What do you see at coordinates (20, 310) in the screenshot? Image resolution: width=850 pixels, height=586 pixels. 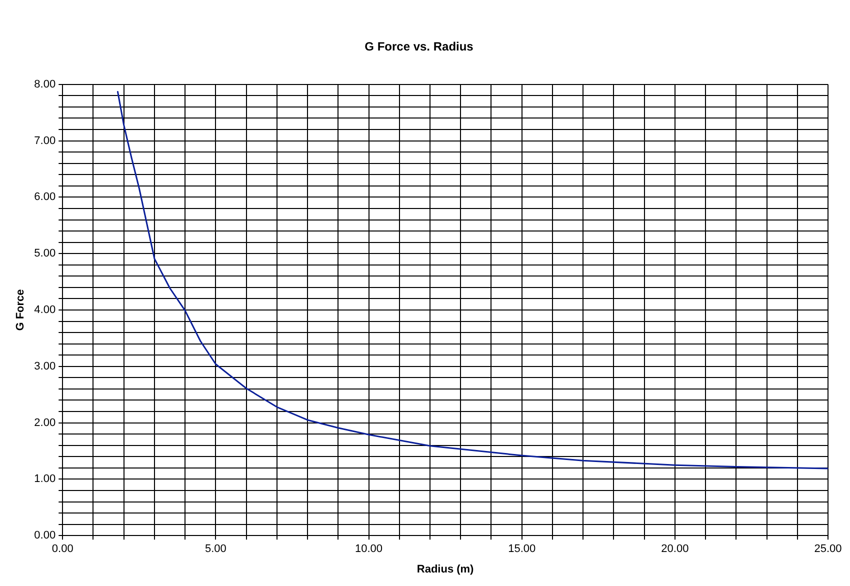 I see `y-axis-title: G Force` at bounding box center [20, 310].